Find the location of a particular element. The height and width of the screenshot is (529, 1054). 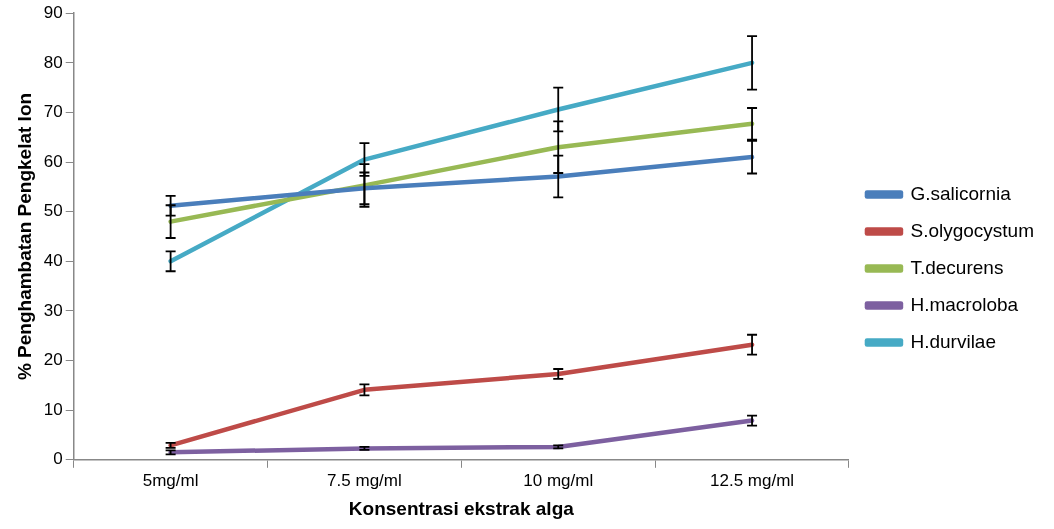

y-tick-label: 0 is located at coordinates (58, 459).